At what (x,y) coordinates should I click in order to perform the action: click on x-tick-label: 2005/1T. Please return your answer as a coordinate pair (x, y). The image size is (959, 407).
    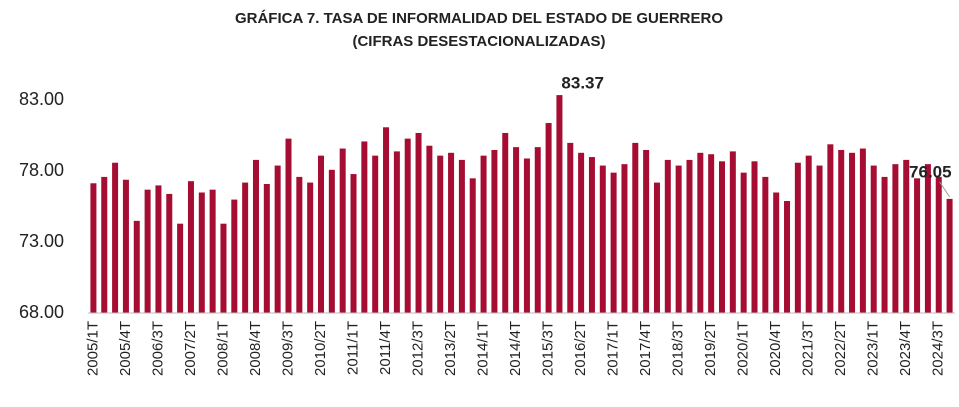
    Looking at the image, I should click on (92, 348).